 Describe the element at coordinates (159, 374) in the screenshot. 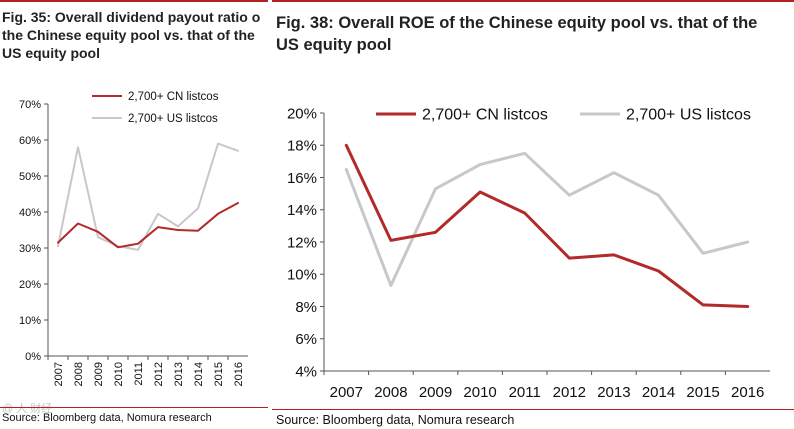

I see `left-x-tick-label: 2012` at that location.